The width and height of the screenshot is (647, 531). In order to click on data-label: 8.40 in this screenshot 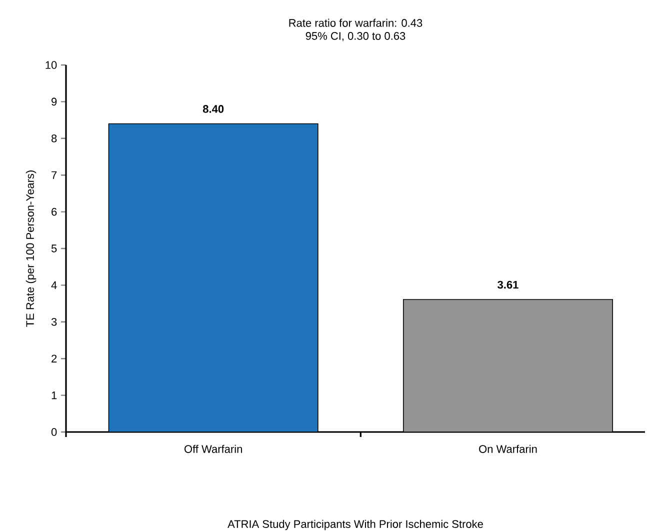, I will do `click(213, 109)`.